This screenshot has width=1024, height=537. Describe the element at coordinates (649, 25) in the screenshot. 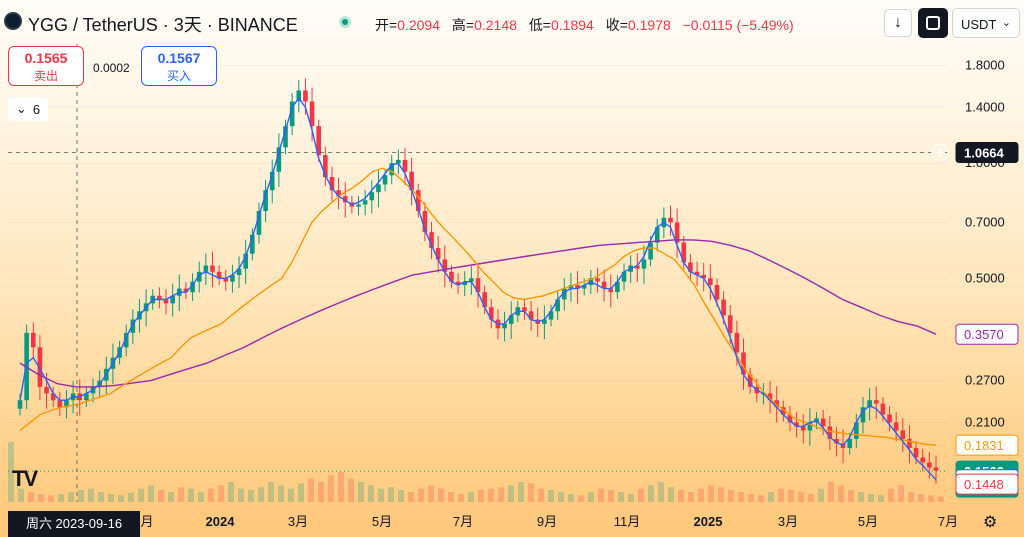

I see `close-value: 0.1978` at that location.